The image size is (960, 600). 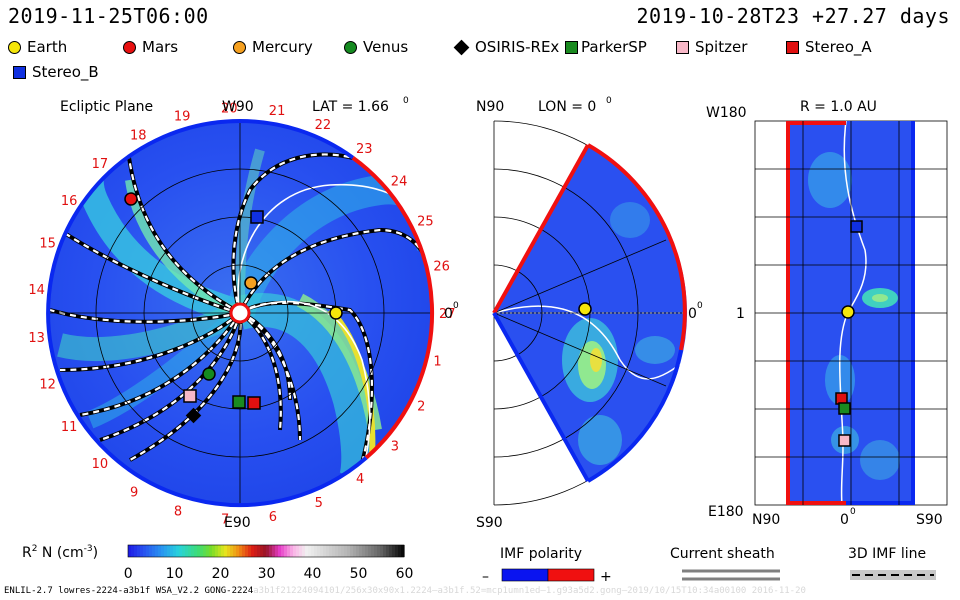 I want to click on r-panel-mid-label: 1, so click(x=740, y=314).